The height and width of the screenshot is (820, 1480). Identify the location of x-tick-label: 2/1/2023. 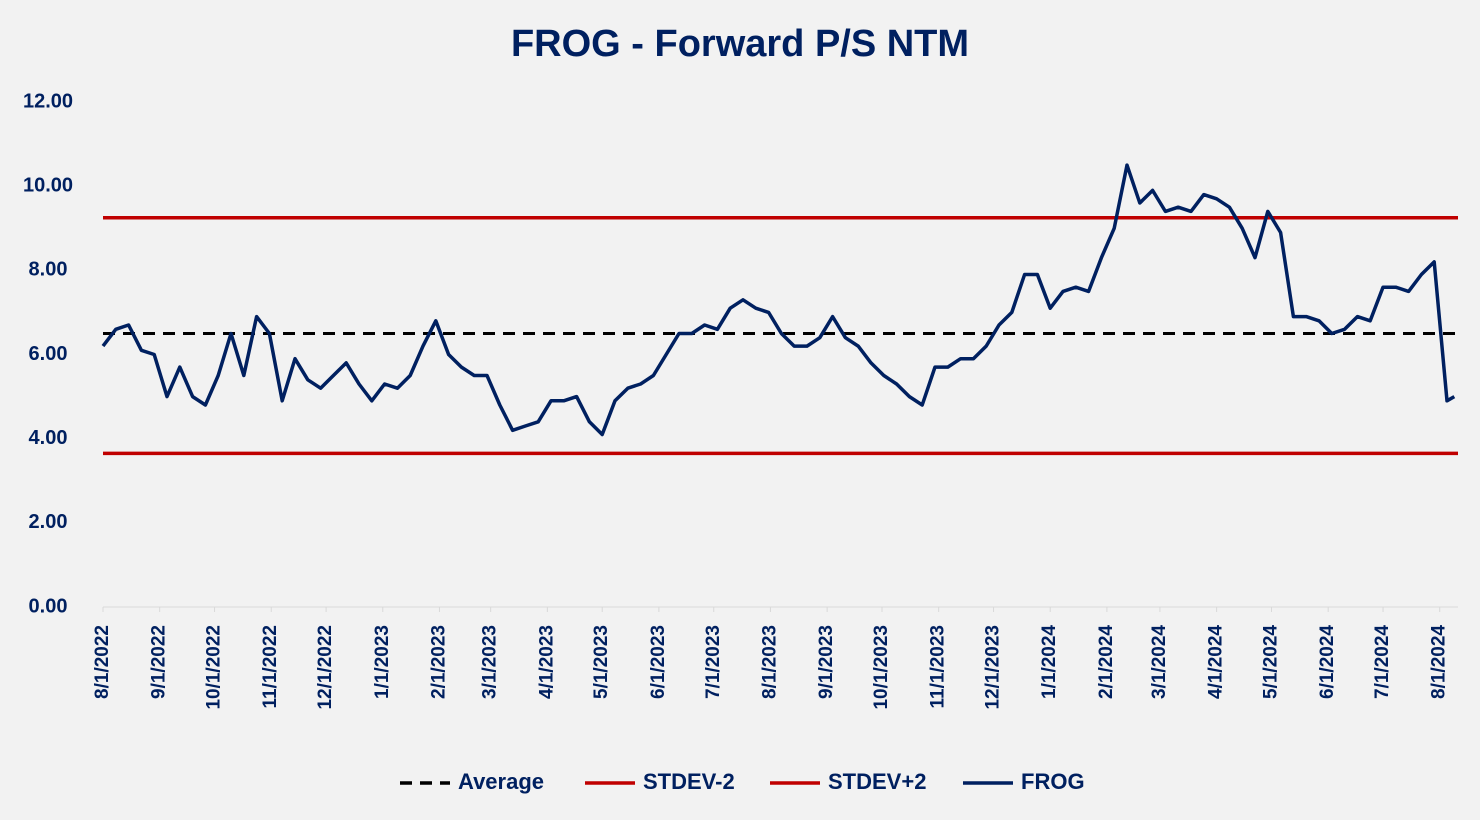
(438, 662).